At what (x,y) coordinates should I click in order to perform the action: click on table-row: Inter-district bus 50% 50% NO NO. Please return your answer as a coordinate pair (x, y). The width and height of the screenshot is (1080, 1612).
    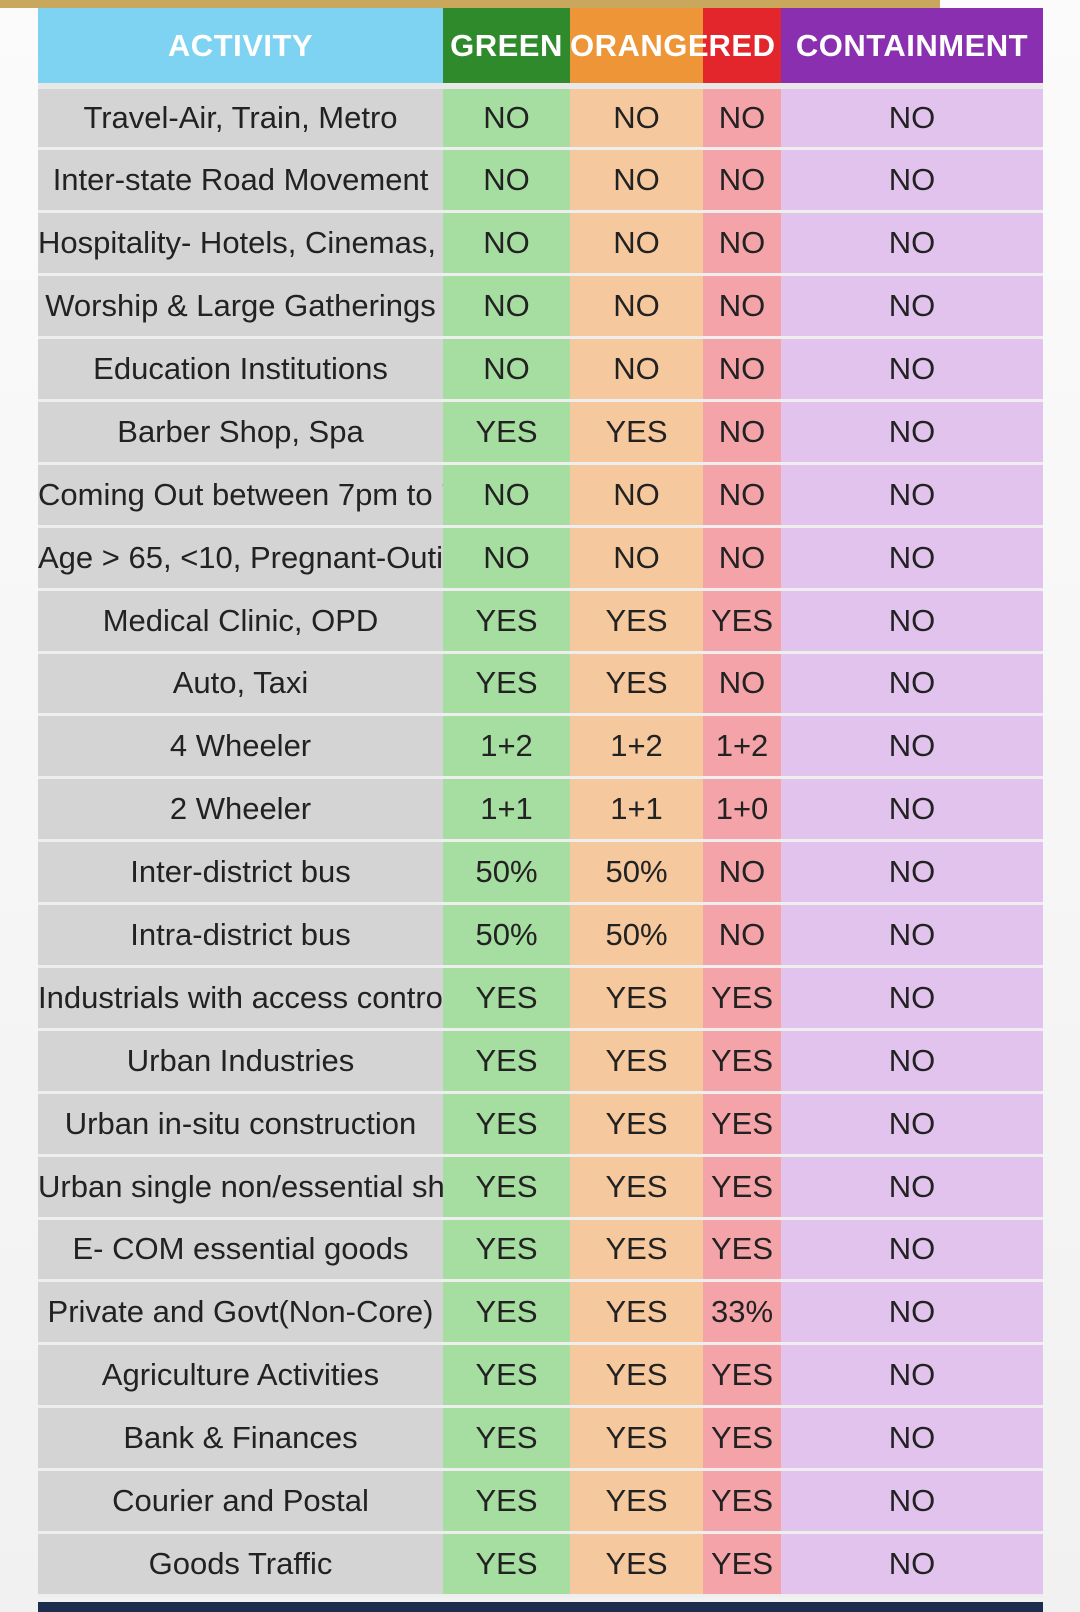
    Looking at the image, I should click on (540, 873).